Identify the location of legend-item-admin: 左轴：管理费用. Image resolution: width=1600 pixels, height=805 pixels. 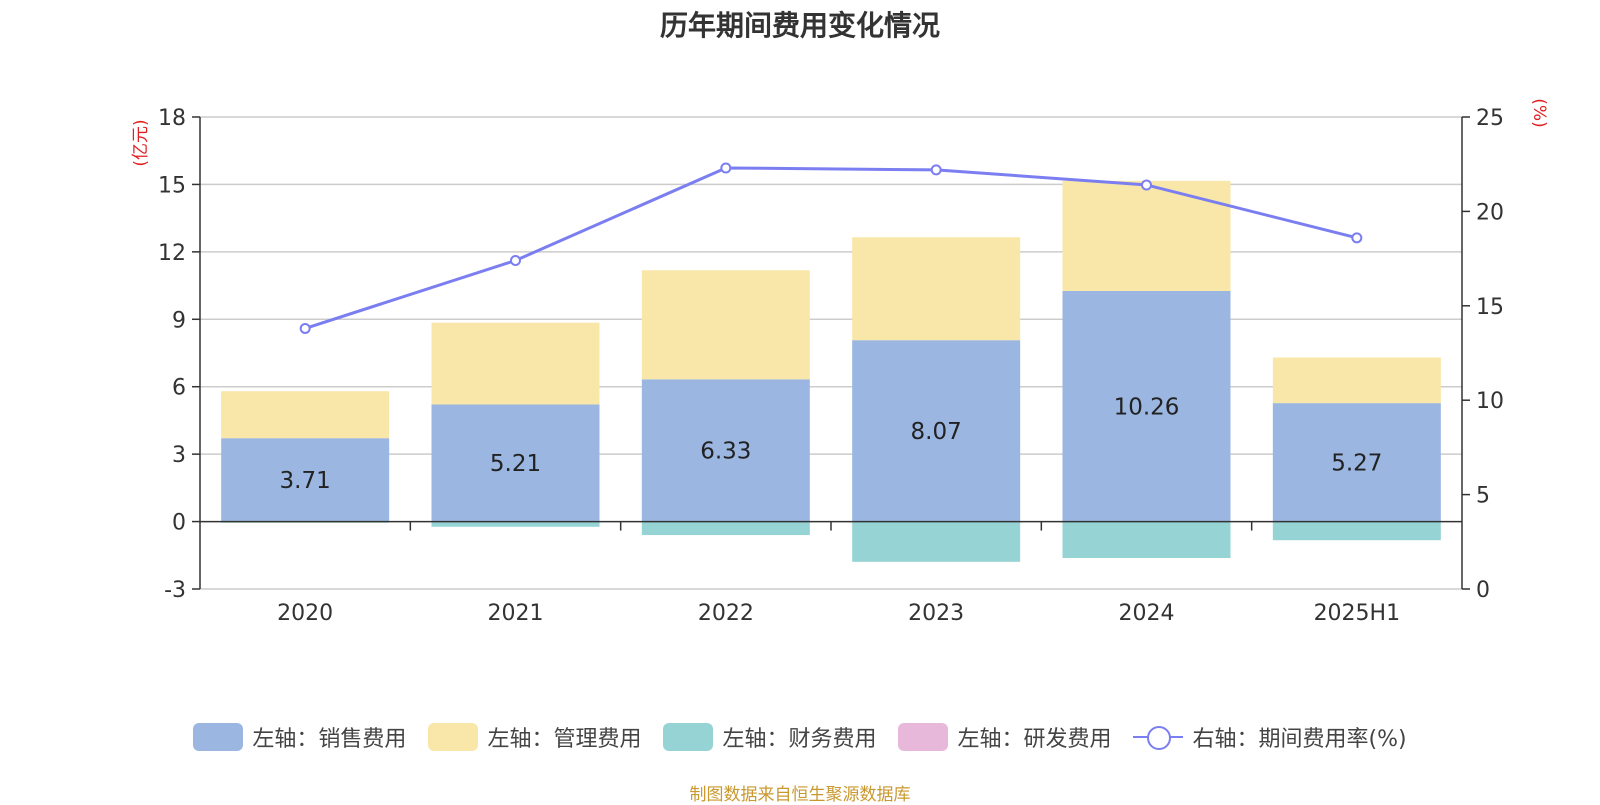
(534, 737).